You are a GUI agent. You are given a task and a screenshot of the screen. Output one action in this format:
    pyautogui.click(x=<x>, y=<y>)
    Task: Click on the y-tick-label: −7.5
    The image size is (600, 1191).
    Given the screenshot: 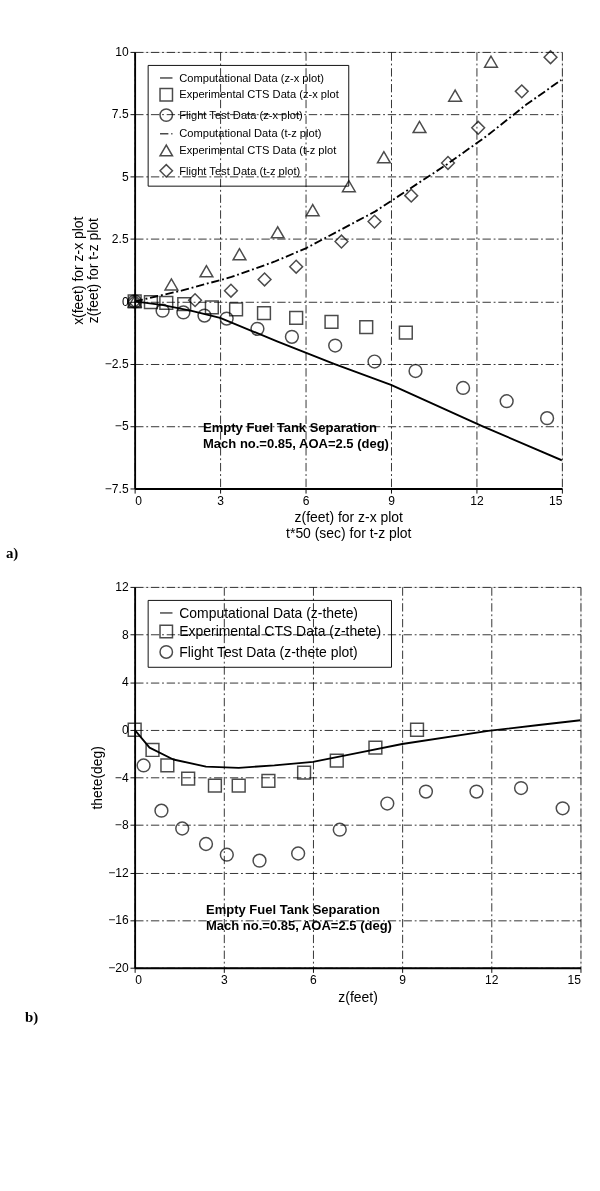 What is the action you would take?
    pyautogui.click(x=116, y=488)
    